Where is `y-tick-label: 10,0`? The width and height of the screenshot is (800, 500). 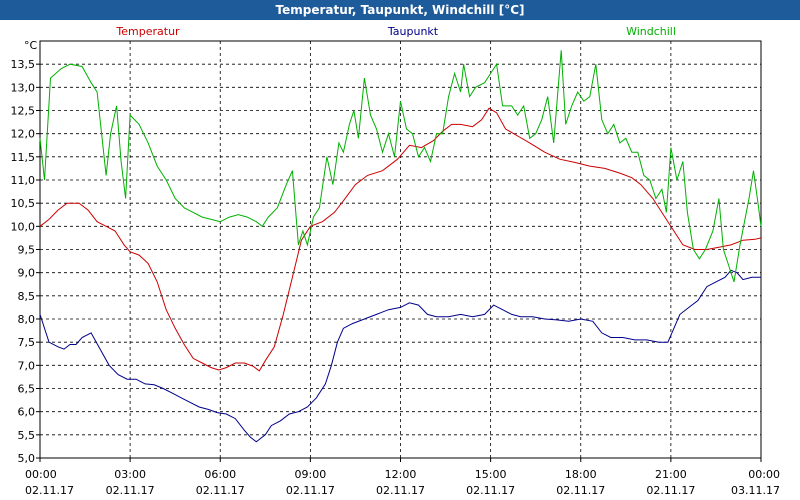 y-tick-label: 10,0 is located at coordinates (23, 226).